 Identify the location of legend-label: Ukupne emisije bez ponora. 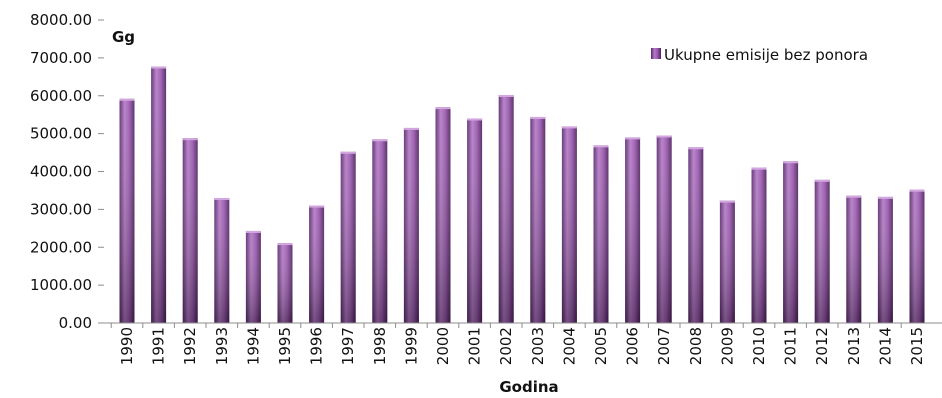
(766, 55).